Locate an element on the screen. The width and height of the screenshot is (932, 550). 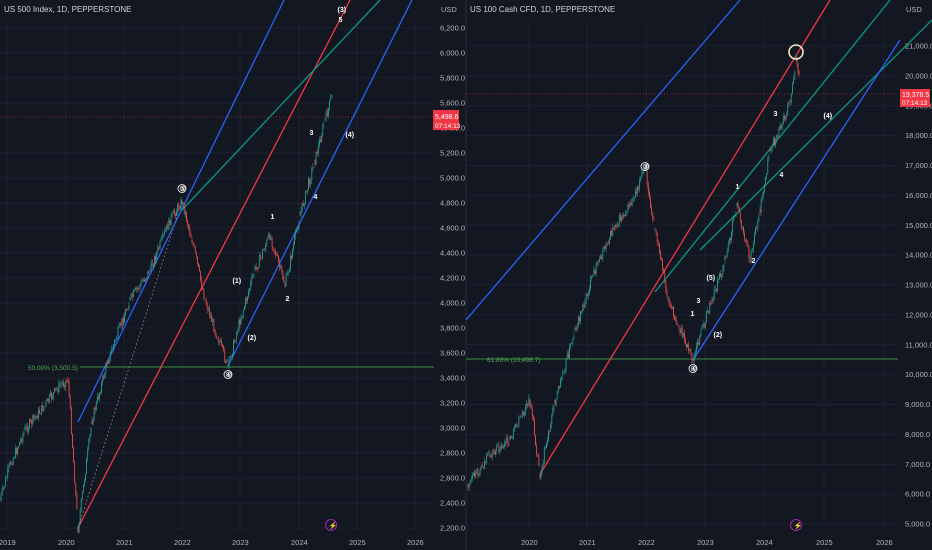
y-tick-label: 2,800.0 is located at coordinates (452, 453).